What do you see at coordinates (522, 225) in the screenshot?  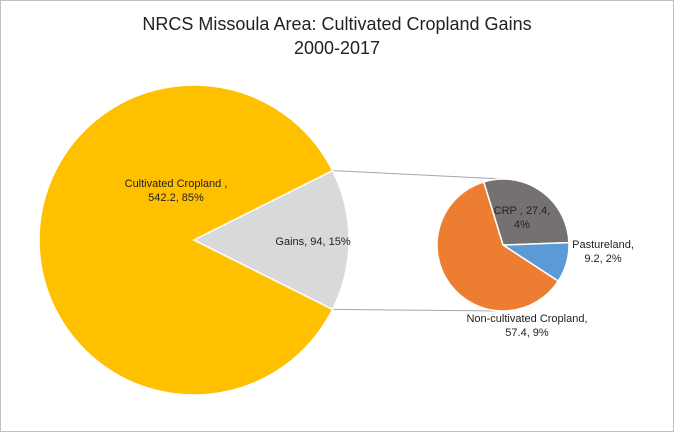 I see `crp-label-line2: 4%` at bounding box center [522, 225].